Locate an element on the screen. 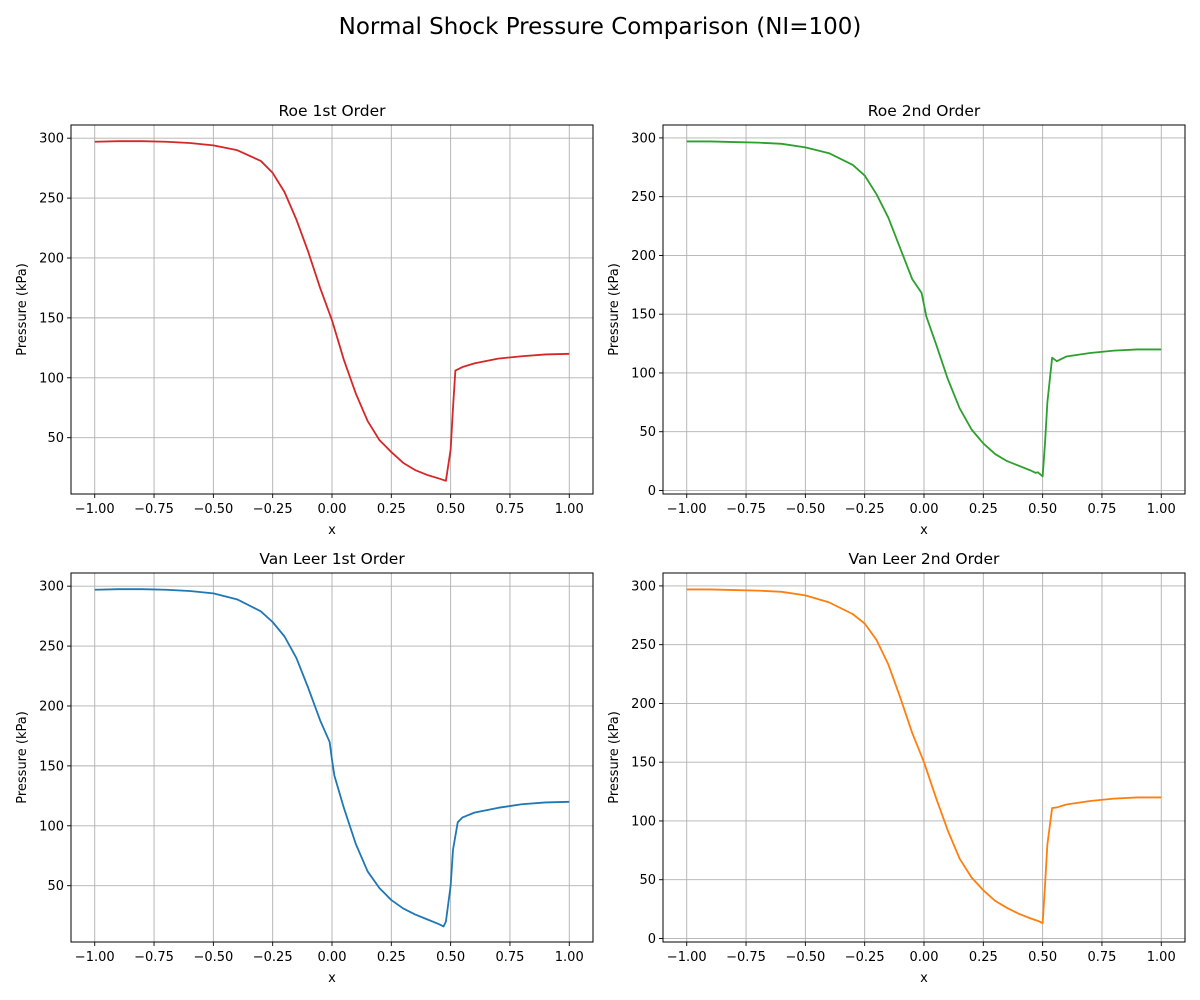  subplot-title: Van Leer 1st Order is located at coordinates (332, 559).